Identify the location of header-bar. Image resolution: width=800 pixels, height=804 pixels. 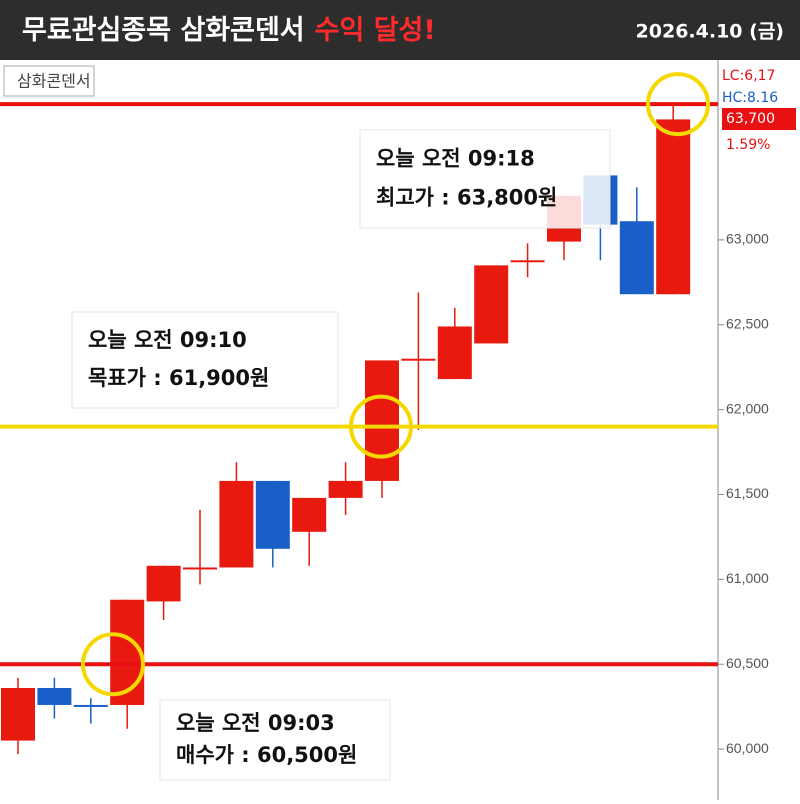
(400, 30).